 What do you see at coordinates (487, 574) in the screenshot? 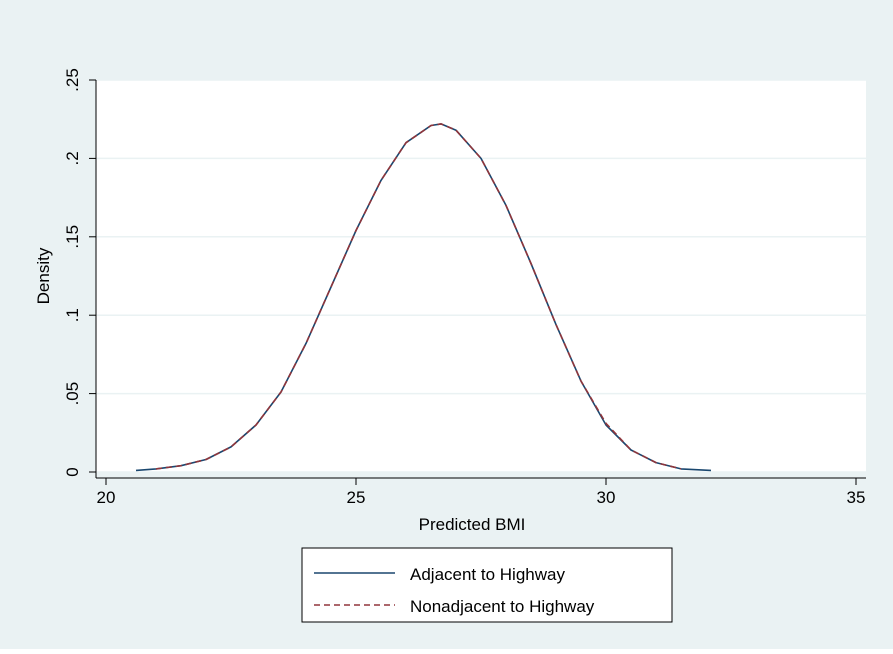
I see `legend-label-adjacent: Adjacent to Highway` at bounding box center [487, 574].